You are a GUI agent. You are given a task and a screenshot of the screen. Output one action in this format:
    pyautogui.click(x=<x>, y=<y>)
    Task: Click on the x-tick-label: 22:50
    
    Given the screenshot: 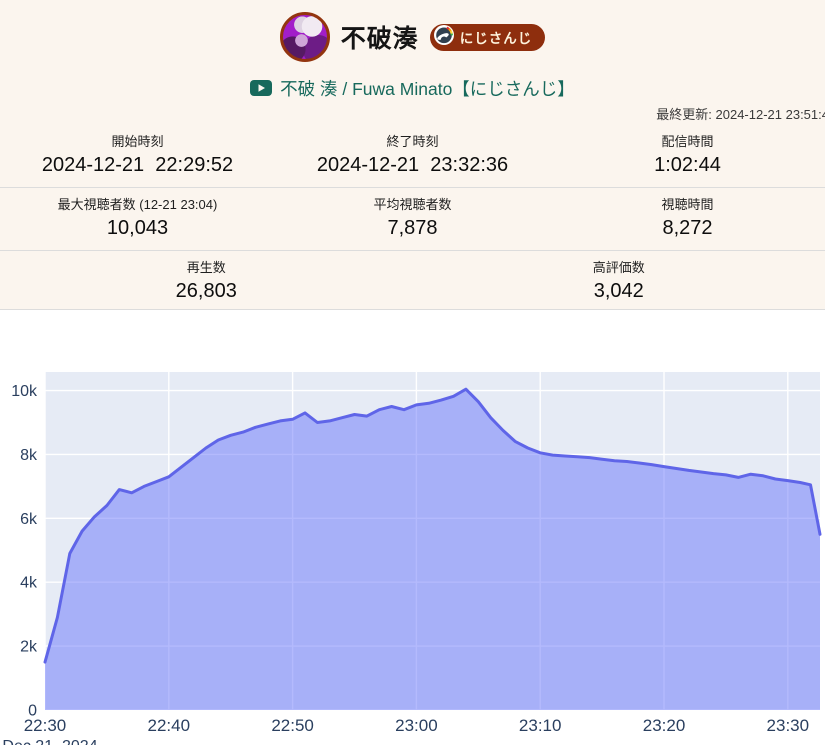 What is the action you would take?
    pyautogui.click(x=292, y=725)
    